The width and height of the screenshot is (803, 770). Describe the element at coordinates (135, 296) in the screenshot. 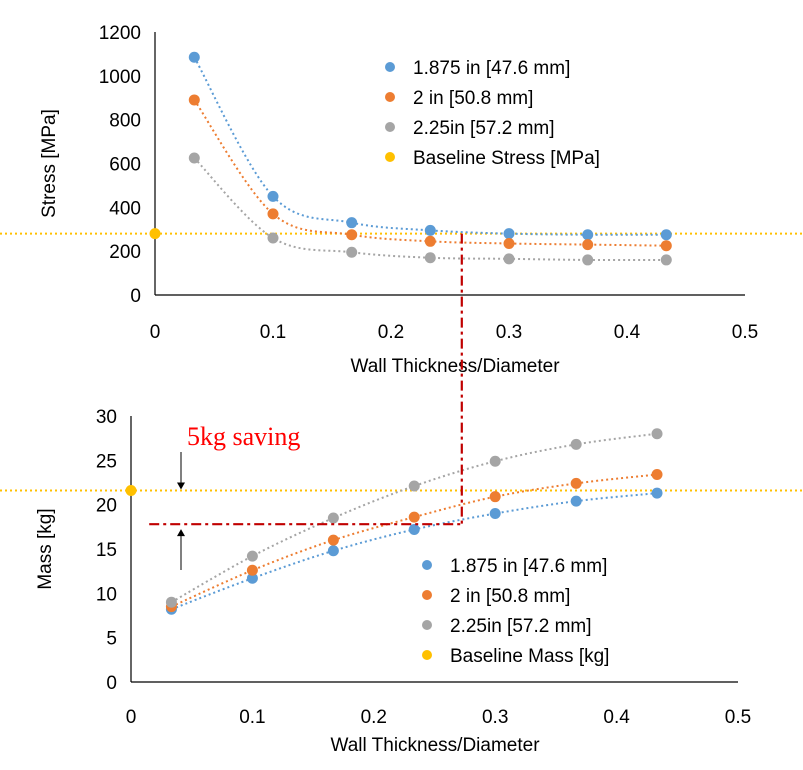

I see `stress-y-tick-label: 0` at that location.